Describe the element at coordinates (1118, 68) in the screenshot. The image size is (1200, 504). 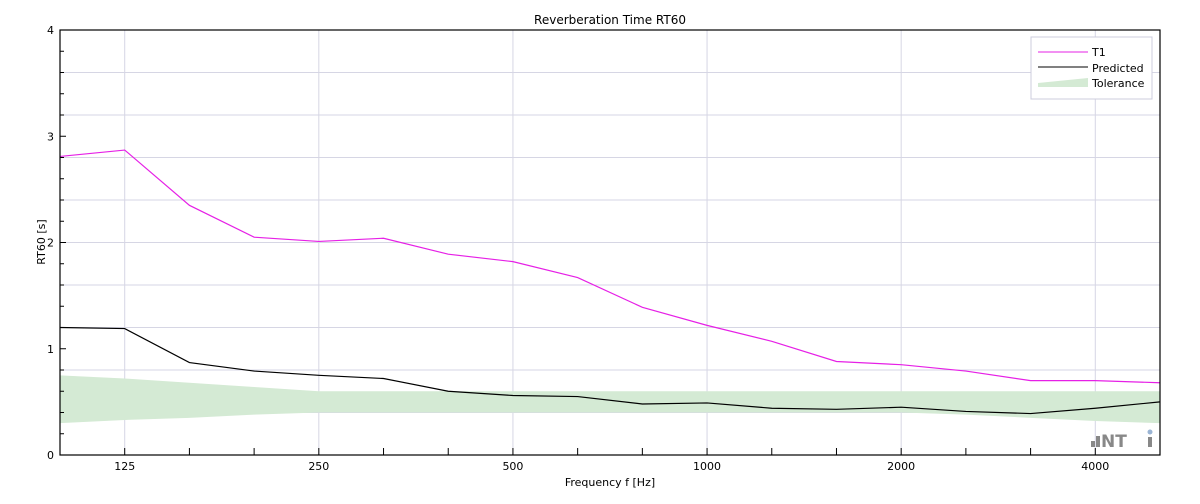
I see `legend-label-predicted: Predicted` at that location.